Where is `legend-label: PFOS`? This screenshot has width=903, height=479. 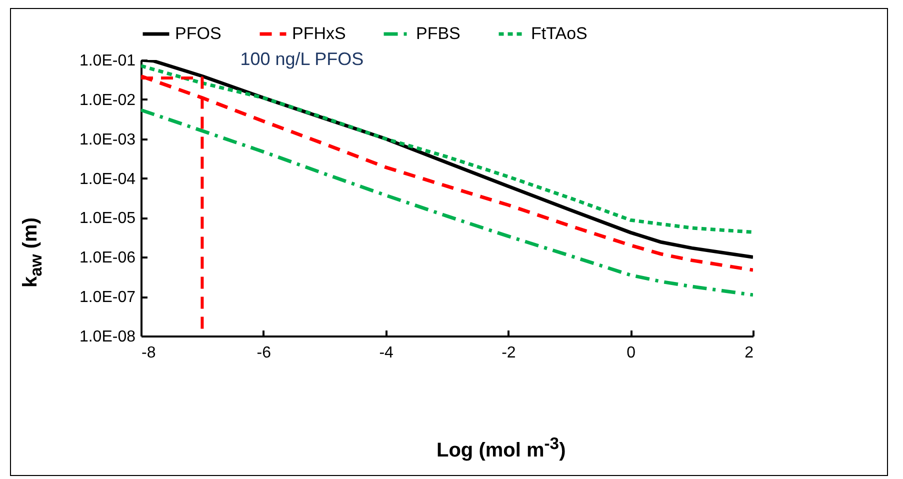
legend-label: PFOS is located at coordinates (198, 33).